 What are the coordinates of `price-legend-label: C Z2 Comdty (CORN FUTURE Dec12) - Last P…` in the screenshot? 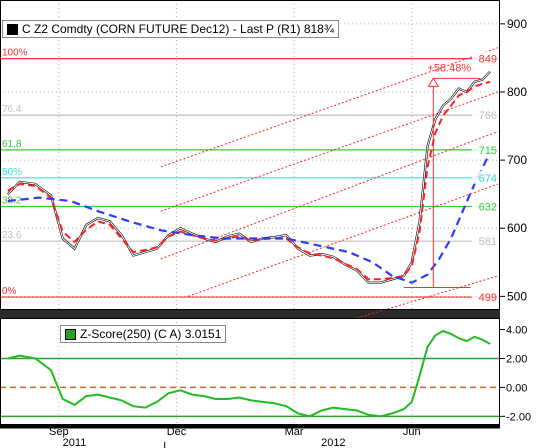 It's located at (178, 29).